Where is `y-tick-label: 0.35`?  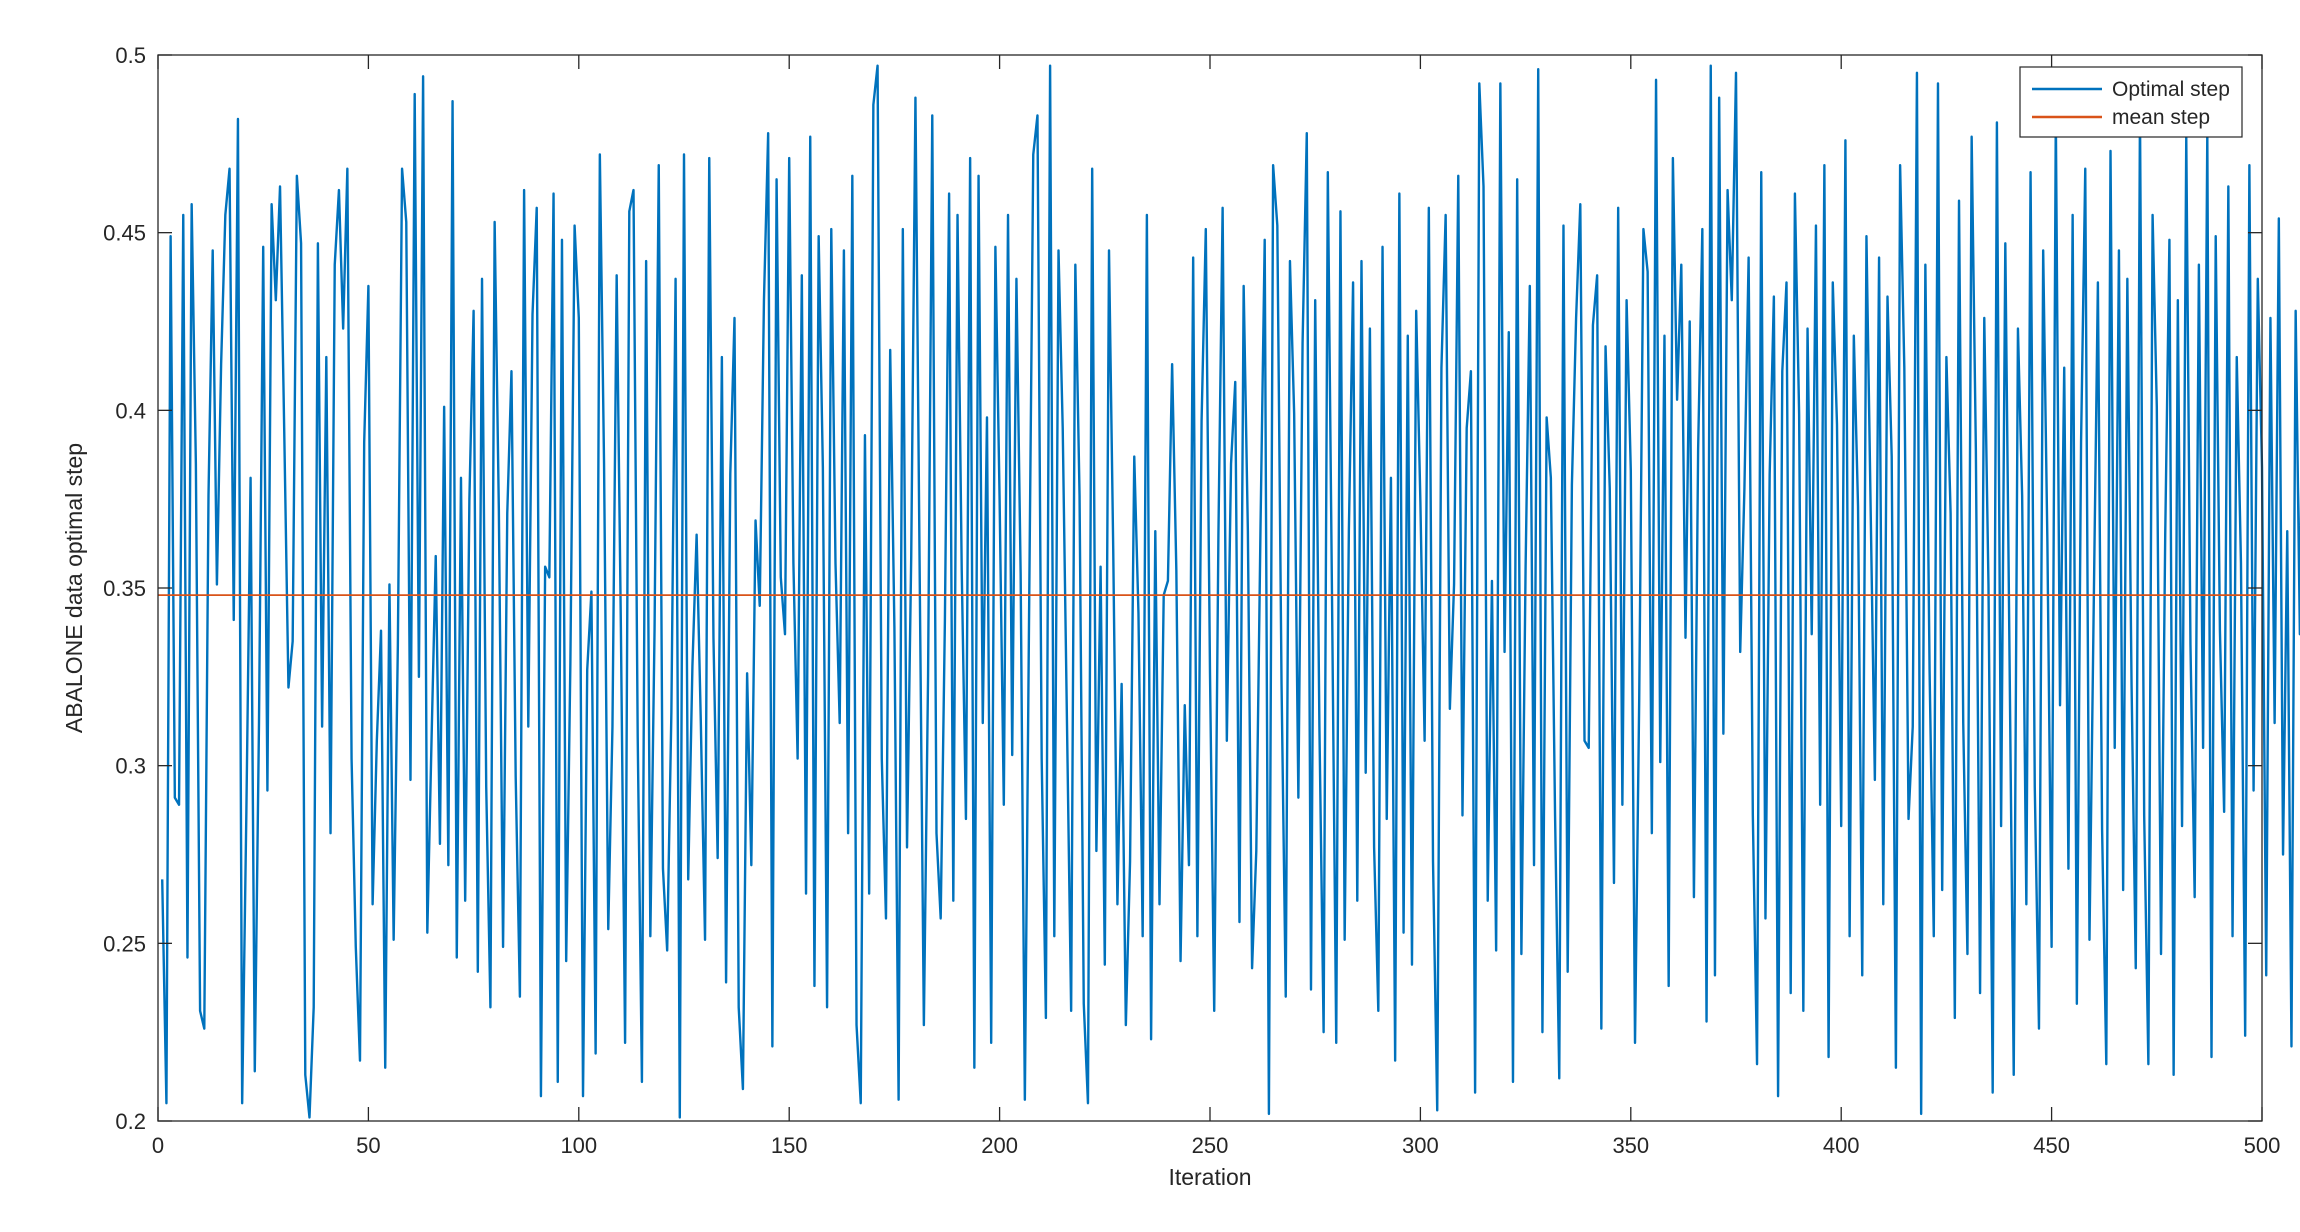
y-tick-label: 0.35 is located at coordinates (124, 588).